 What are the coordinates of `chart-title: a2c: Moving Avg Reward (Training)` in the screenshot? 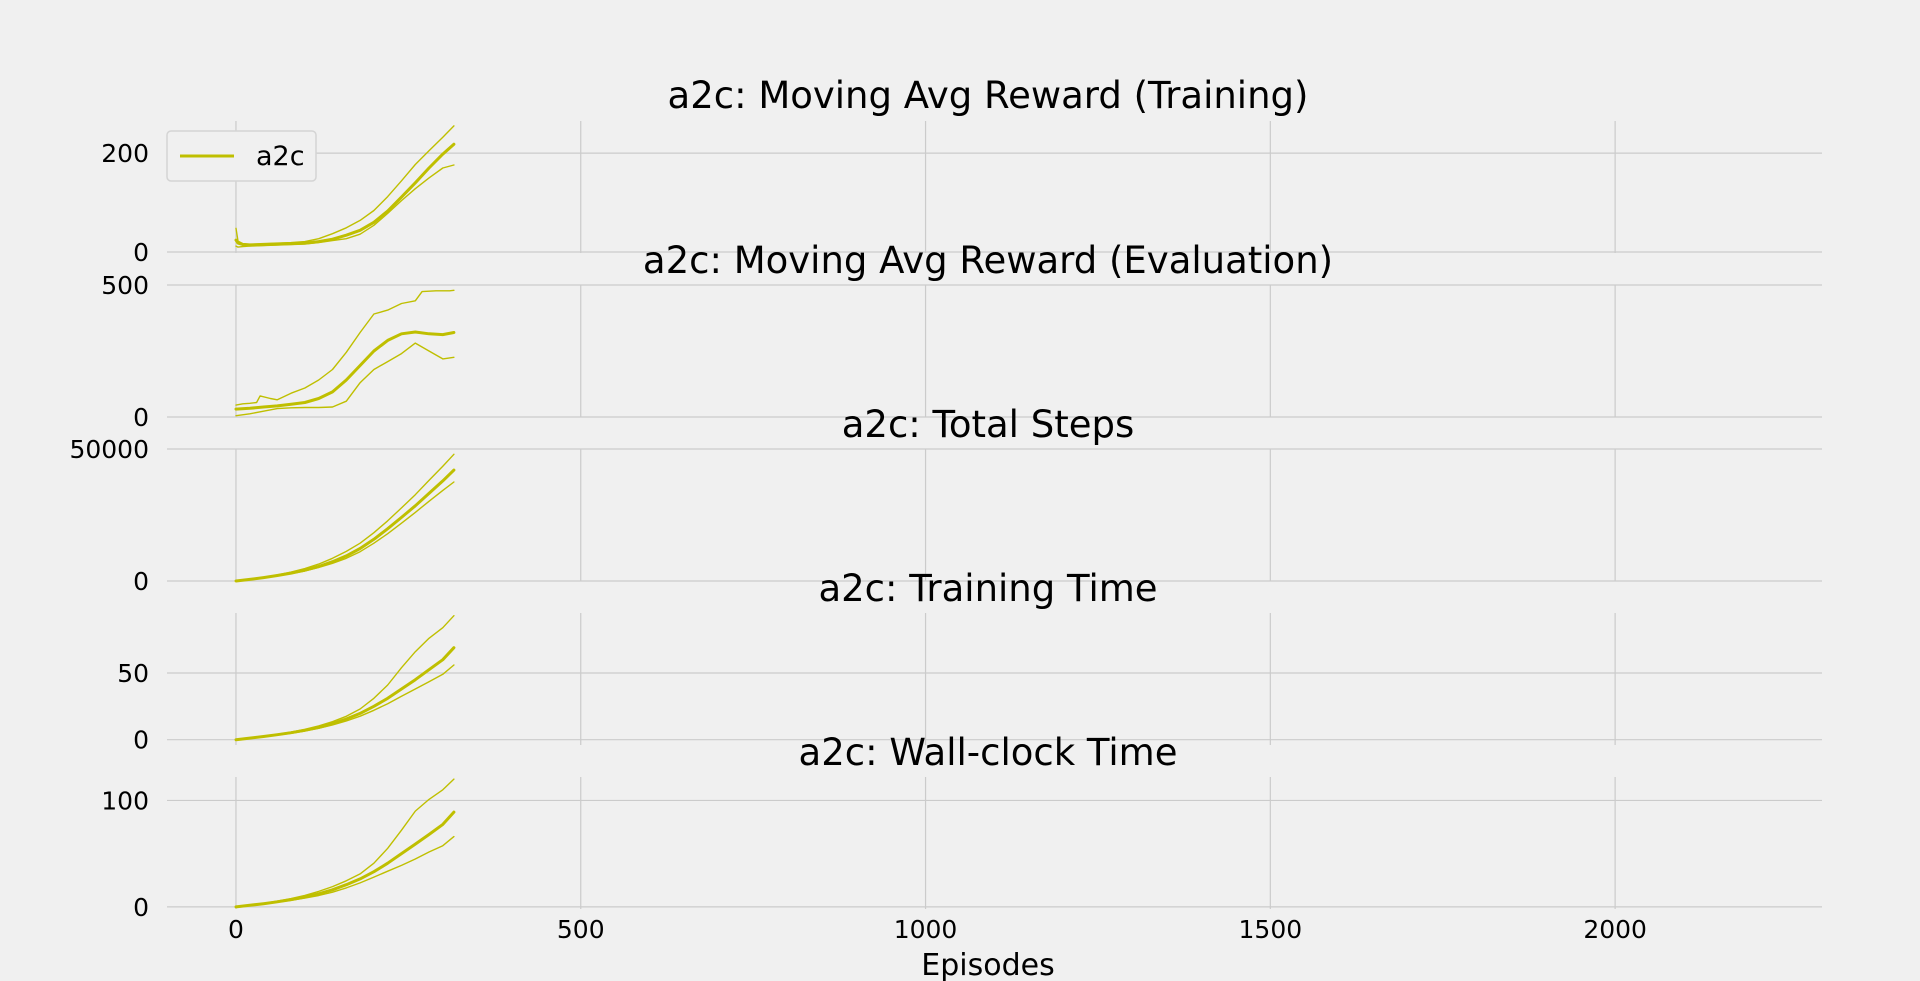 It's located at (988, 95).